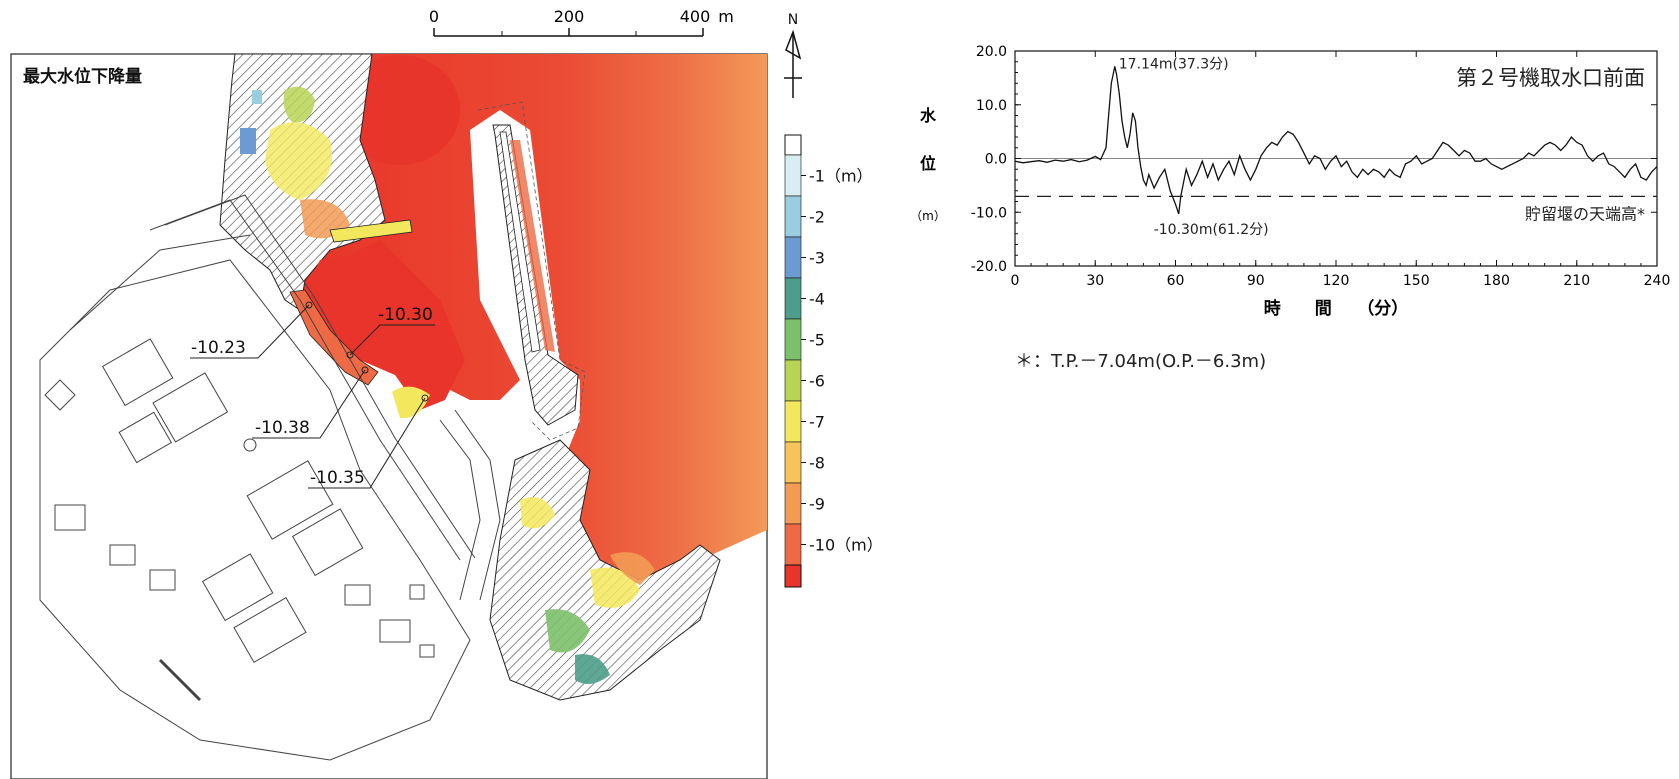 This screenshot has height=779, width=1679. I want to click on scale-label-400: 400, so click(695, 16).